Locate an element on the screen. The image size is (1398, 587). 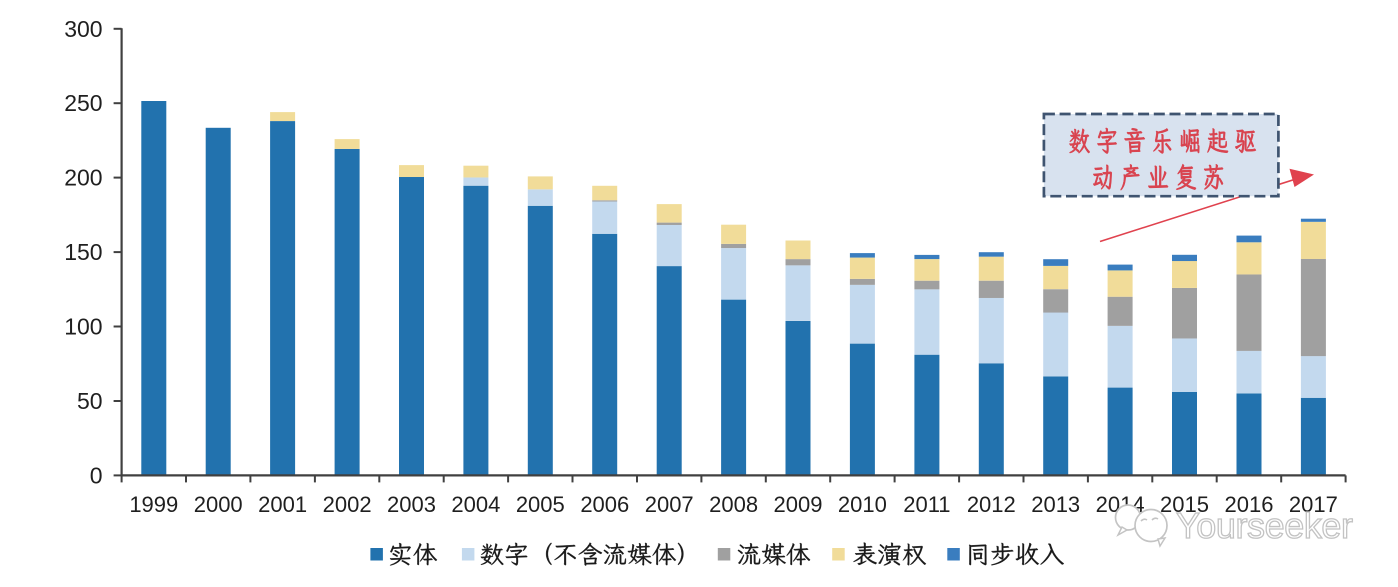
svg-text: 250 is located at coordinates (83, 103).